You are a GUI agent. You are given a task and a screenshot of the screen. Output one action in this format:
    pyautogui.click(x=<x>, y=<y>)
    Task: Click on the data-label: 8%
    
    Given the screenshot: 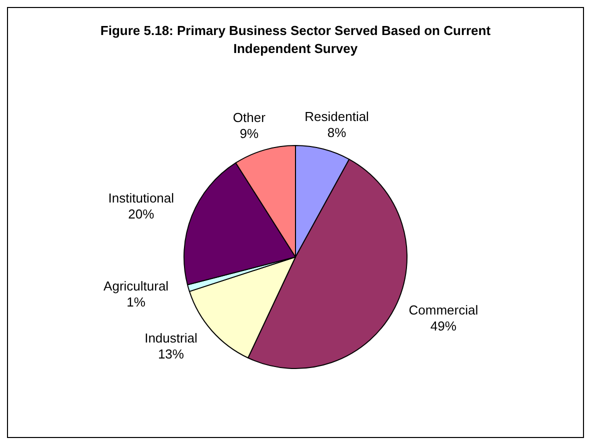 What is the action you would take?
    pyautogui.click(x=337, y=132)
    